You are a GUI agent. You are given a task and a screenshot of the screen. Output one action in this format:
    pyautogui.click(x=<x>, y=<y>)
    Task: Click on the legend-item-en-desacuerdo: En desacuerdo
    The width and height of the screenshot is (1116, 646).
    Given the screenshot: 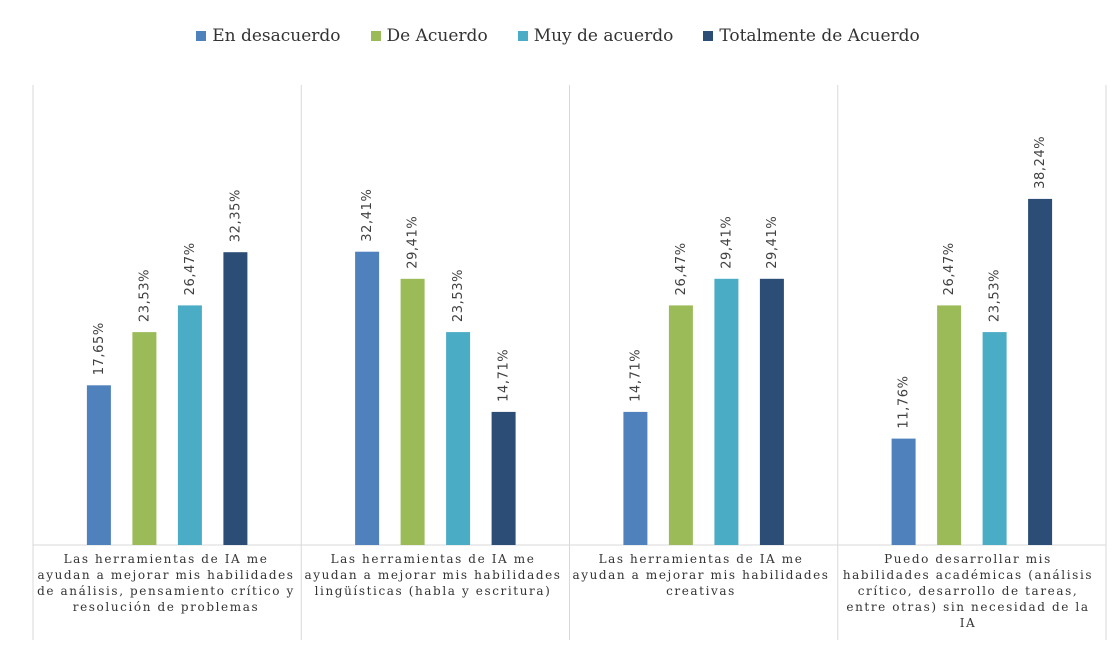 What is the action you would take?
    pyautogui.click(x=268, y=36)
    